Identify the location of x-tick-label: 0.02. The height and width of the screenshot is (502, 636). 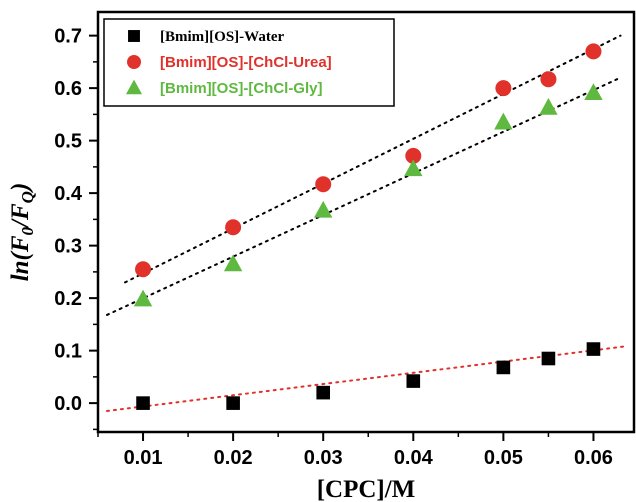
(233, 458).